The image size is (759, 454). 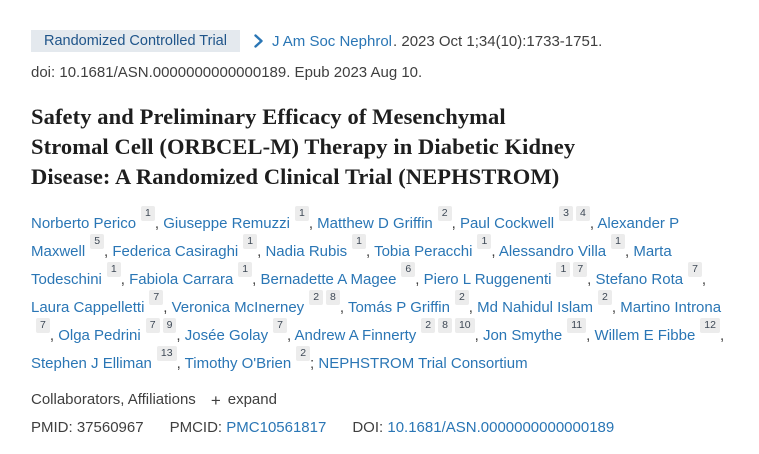 I want to click on author-link: Marta Todeschini, so click(x=351, y=265).